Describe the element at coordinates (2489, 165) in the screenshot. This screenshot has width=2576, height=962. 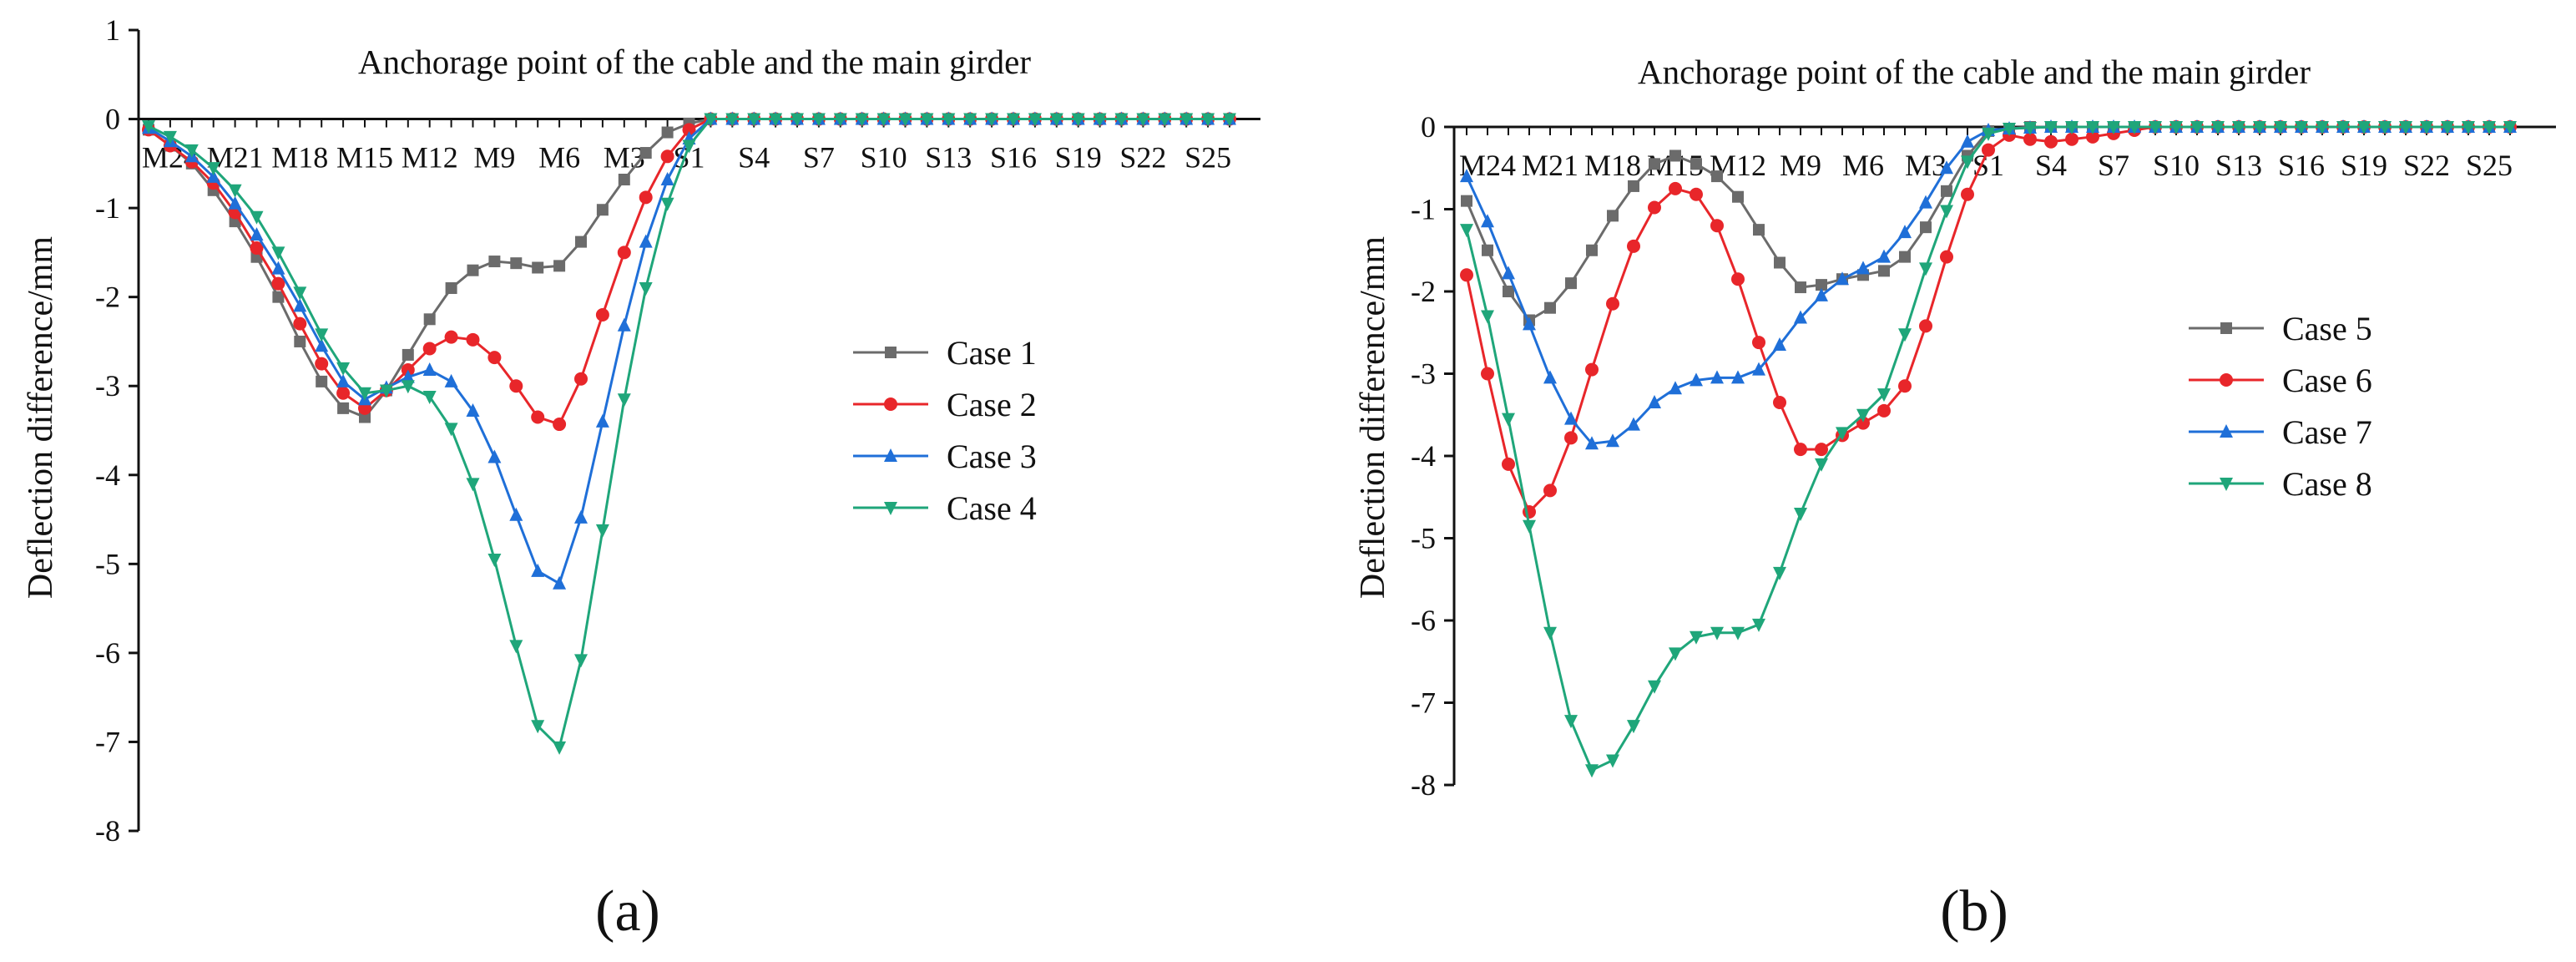
I see `x-tick-label: S25` at that location.